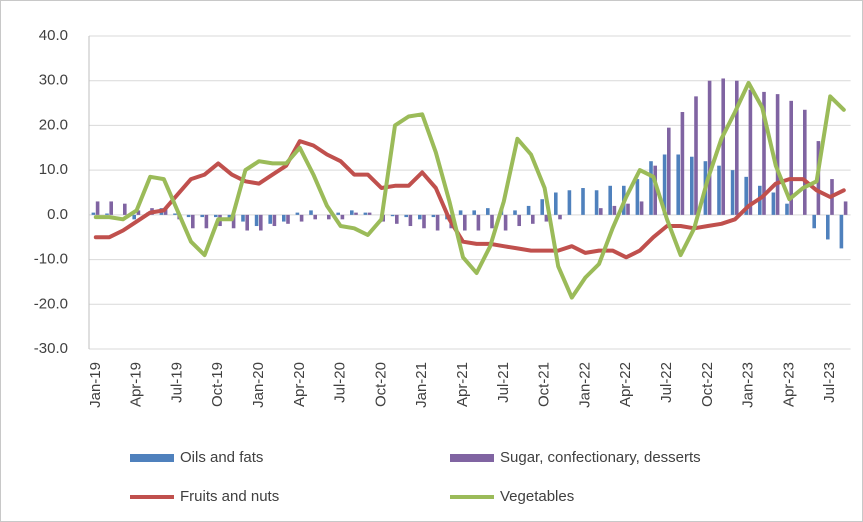 The height and width of the screenshot is (522, 863). Describe the element at coordinates (51, 303) in the screenshot. I see `y-tick-label: -20.0` at that location.